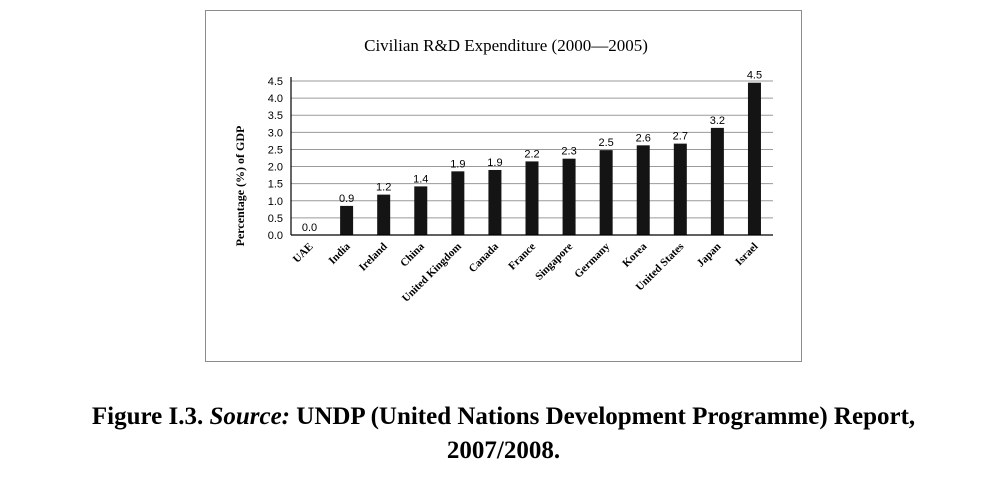 This screenshot has width=1007, height=487. I want to click on data-label: 2.3, so click(568, 152).